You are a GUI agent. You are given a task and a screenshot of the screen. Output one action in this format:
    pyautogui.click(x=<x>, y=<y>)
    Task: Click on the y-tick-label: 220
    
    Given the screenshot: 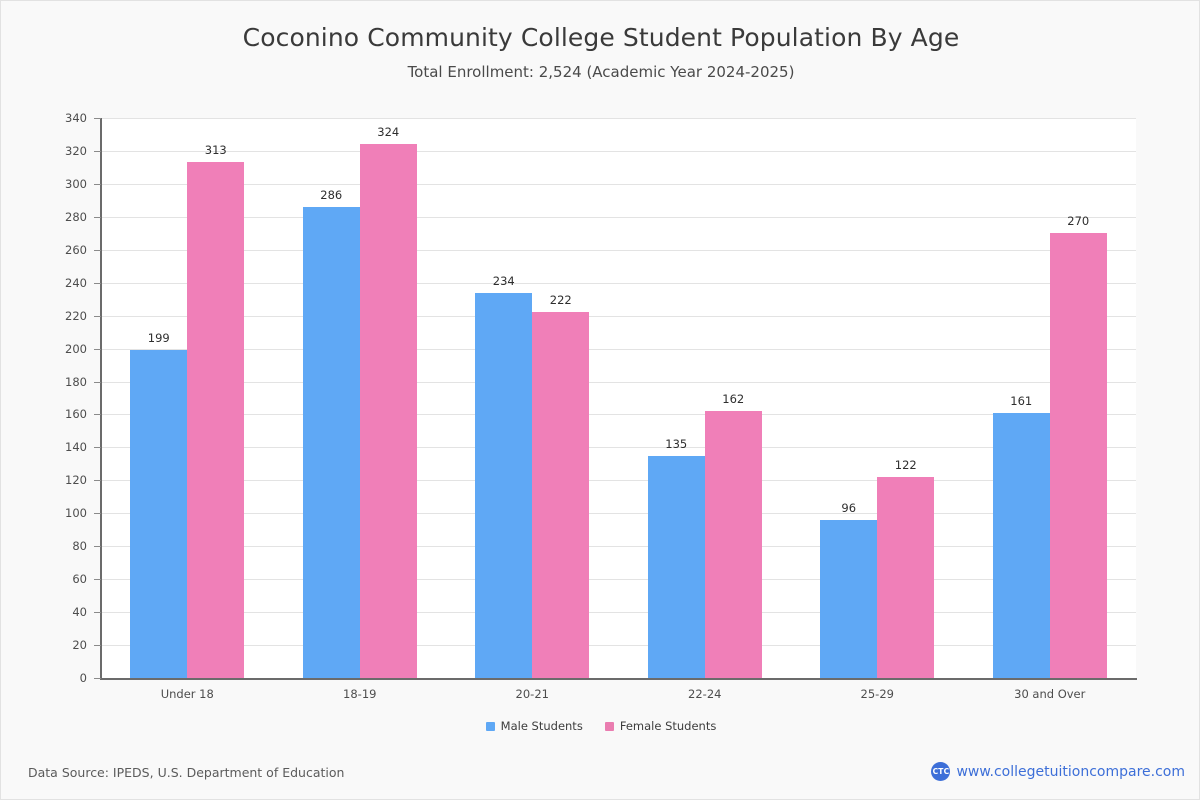 What is the action you would take?
    pyautogui.click(x=76, y=315)
    